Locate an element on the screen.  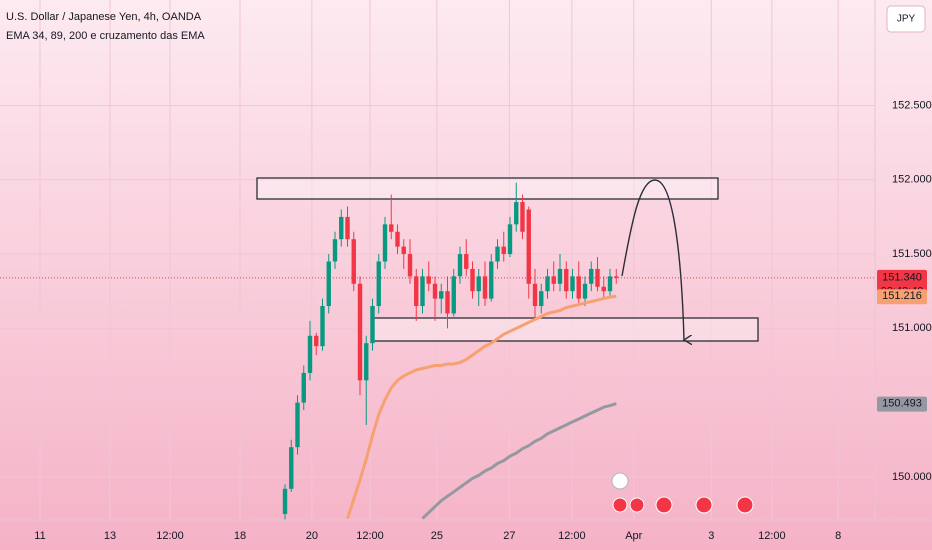
y-tick-label: 150.000 is located at coordinates (912, 477).